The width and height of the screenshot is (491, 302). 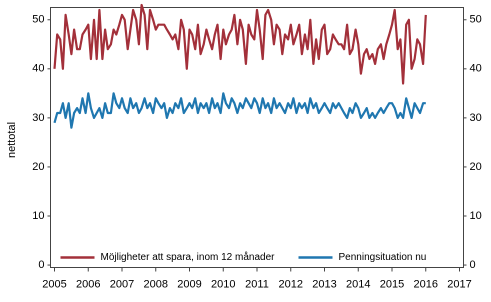 I want to click on y-tick-label: 0, so click(x=41, y=265).